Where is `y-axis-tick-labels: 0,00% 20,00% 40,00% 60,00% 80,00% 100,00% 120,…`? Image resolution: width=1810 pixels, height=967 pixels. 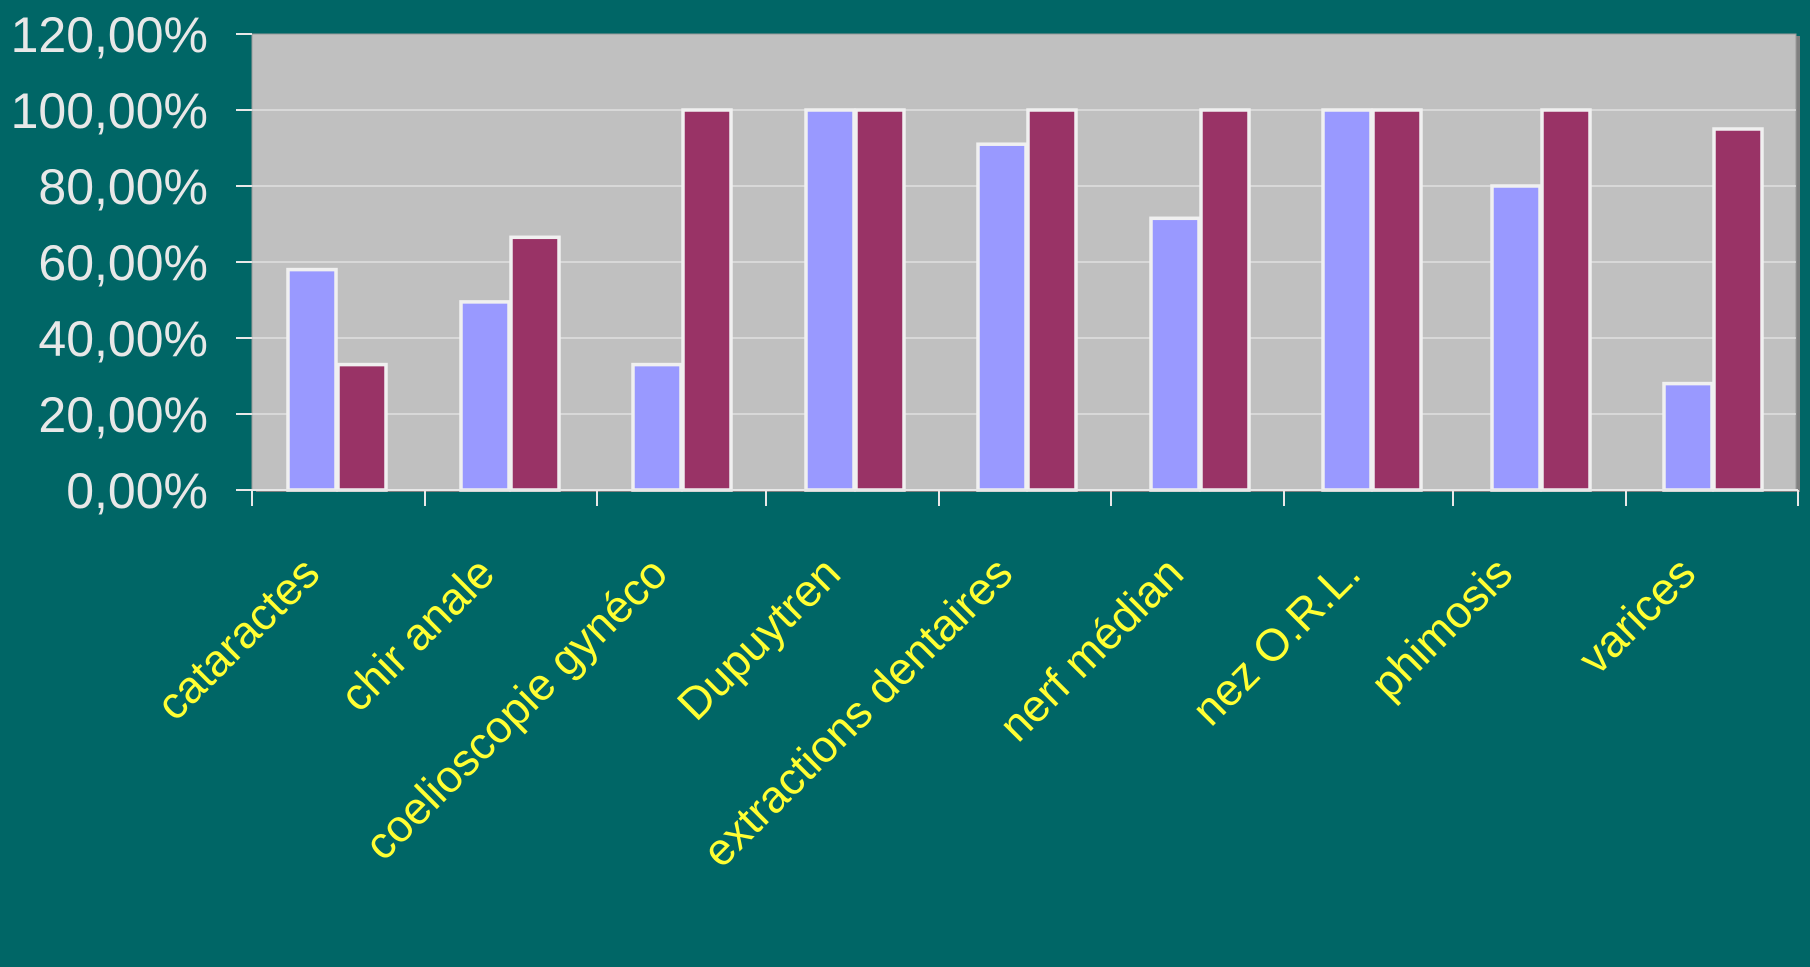
y-axis-tick-labels: 0,00% 20,00% 40,00% 60,00% 80,00% 100,00% 120,… is located at coordinates (109, 263).